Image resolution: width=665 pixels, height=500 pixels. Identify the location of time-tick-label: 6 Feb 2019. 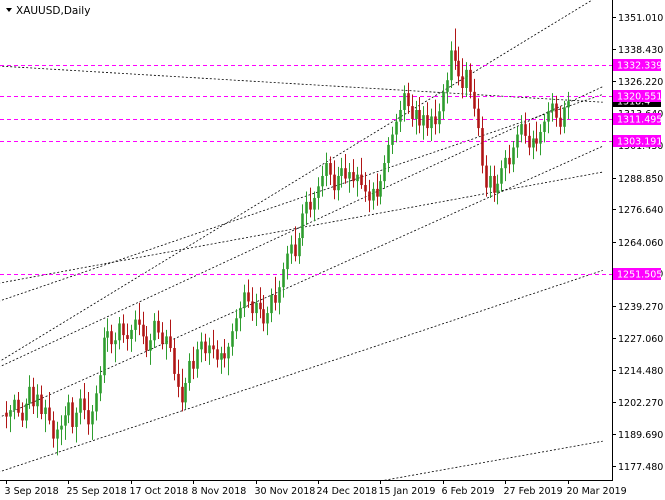
(468, 491).